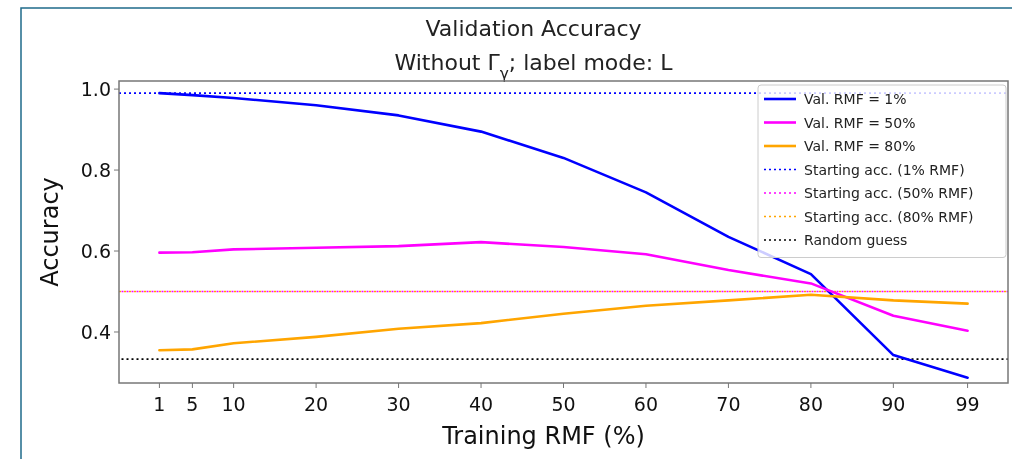  What do you see at coordinates (646, 404) in the screenshot?
I see `x-tick-label: 60` at bounding box center [646, 404].